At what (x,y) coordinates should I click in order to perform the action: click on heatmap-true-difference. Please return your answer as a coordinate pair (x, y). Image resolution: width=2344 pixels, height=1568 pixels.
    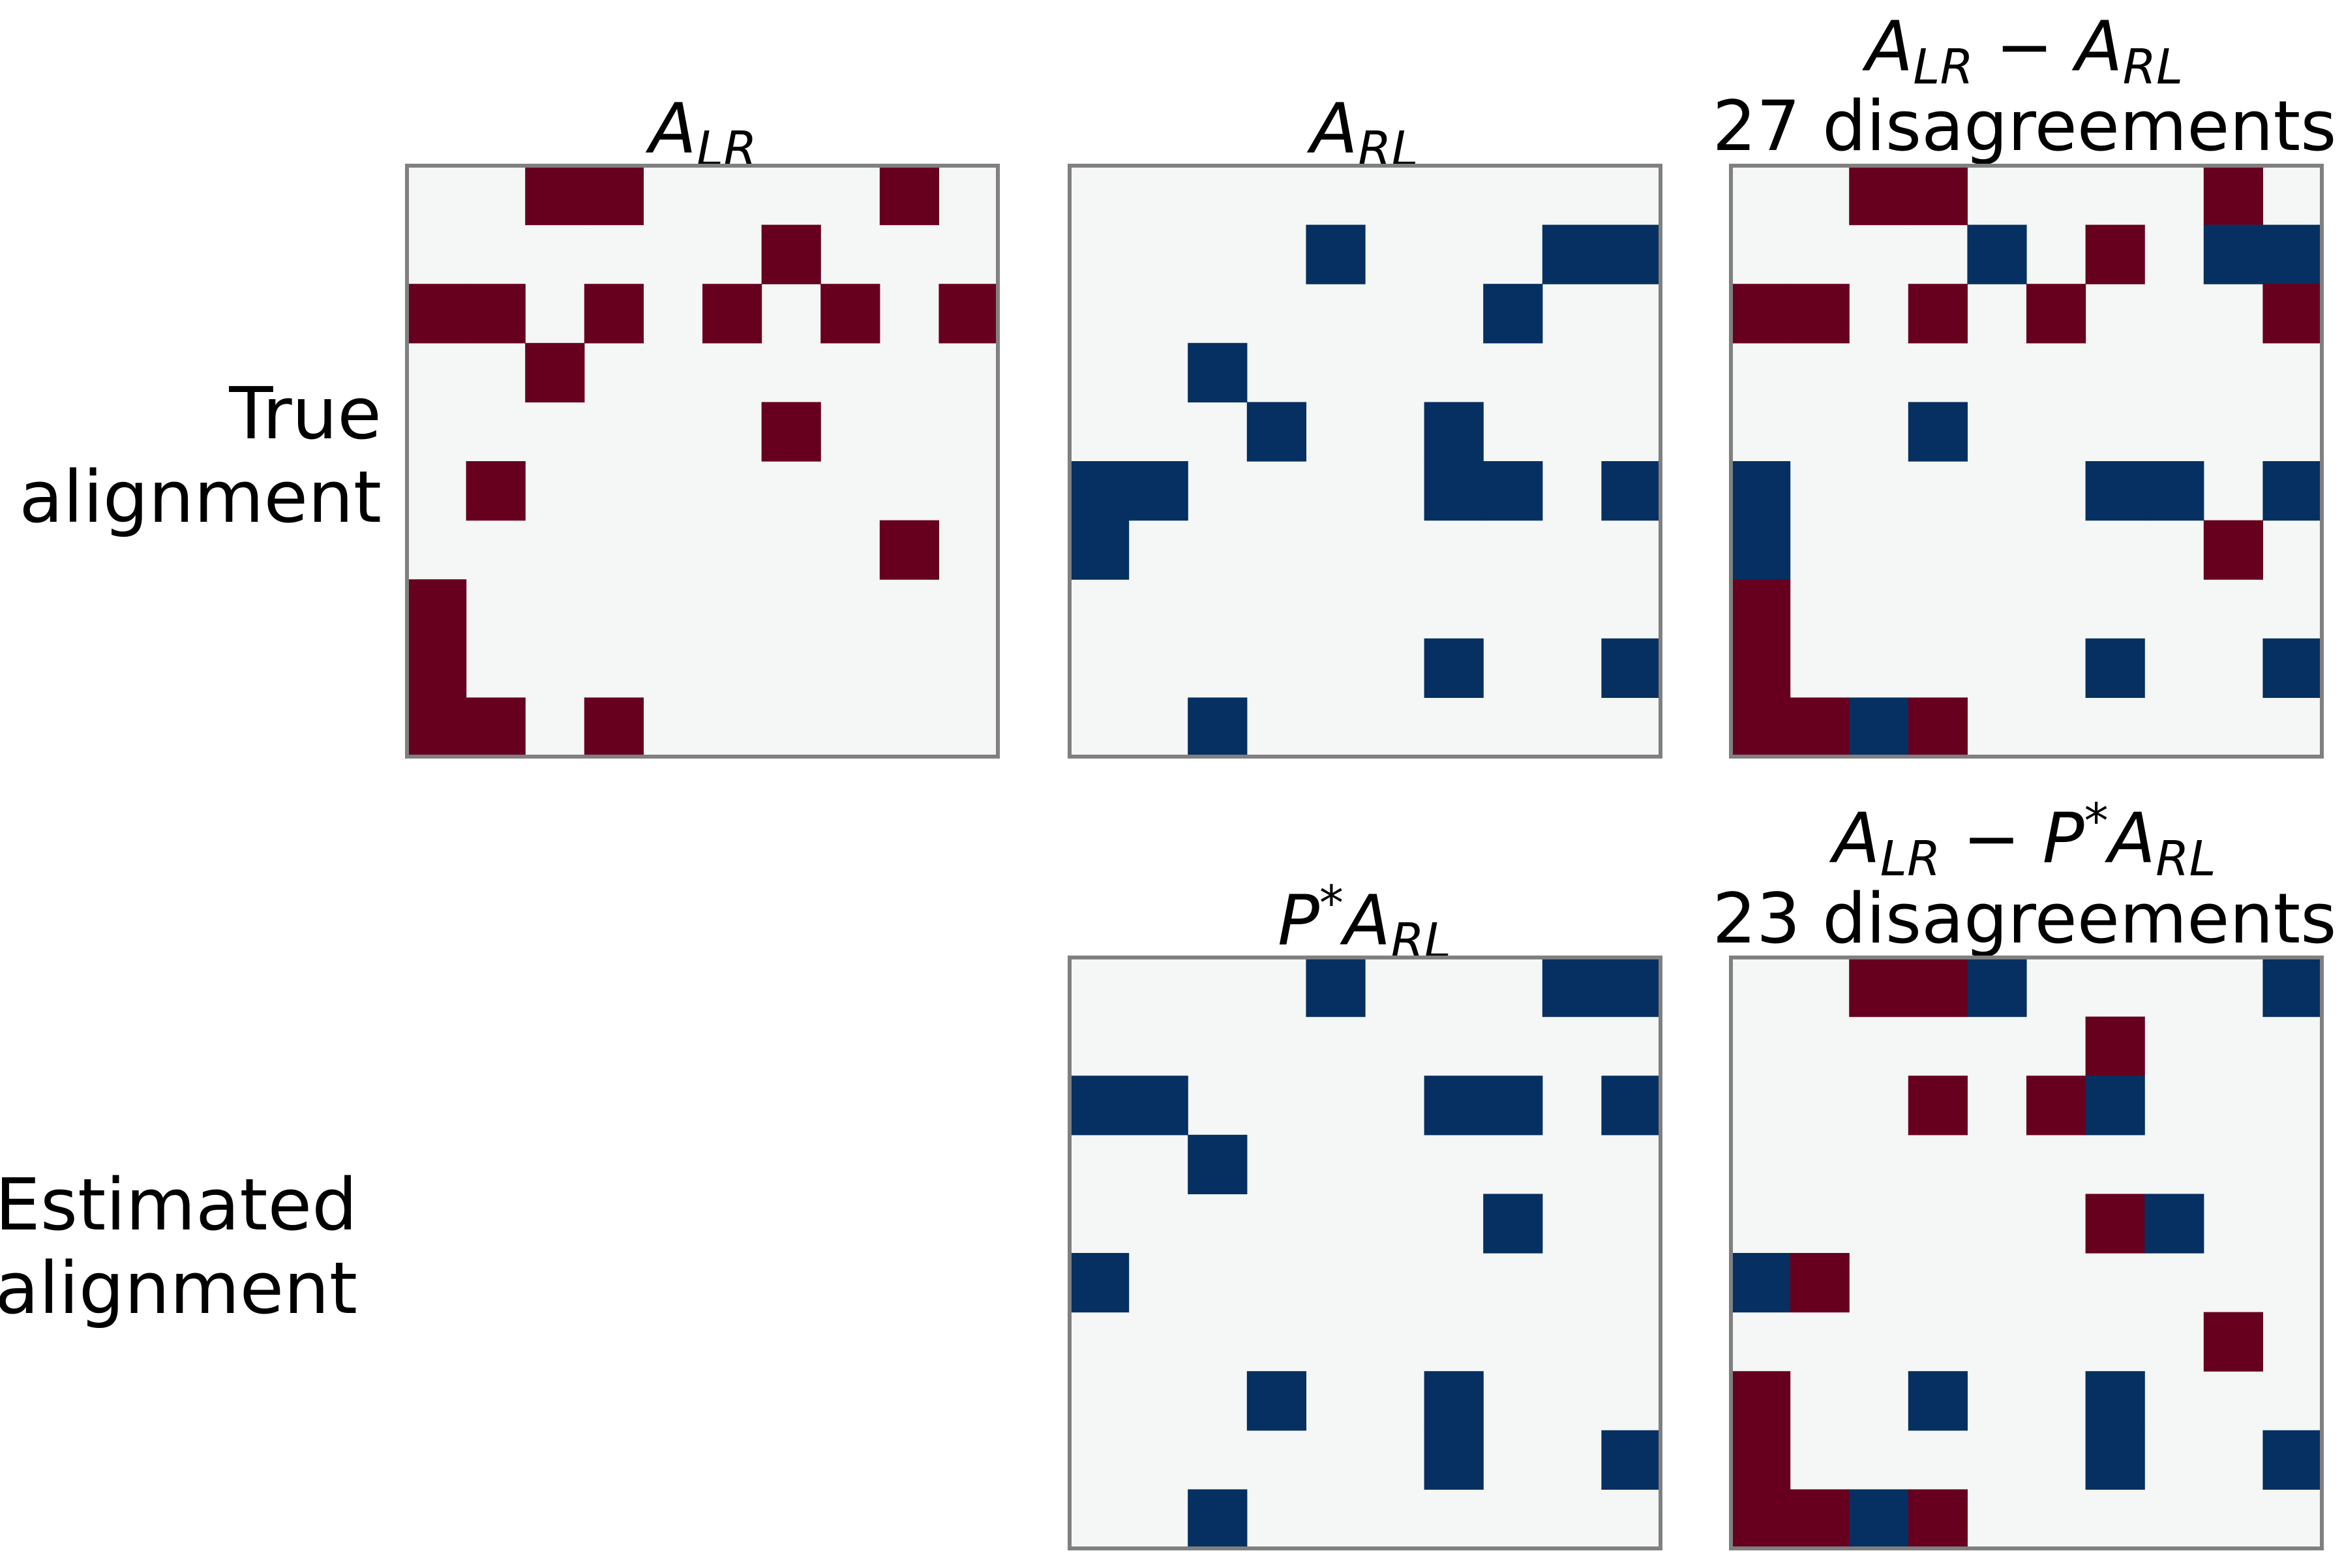
    Looking at the image, I should click on (2026, 461).